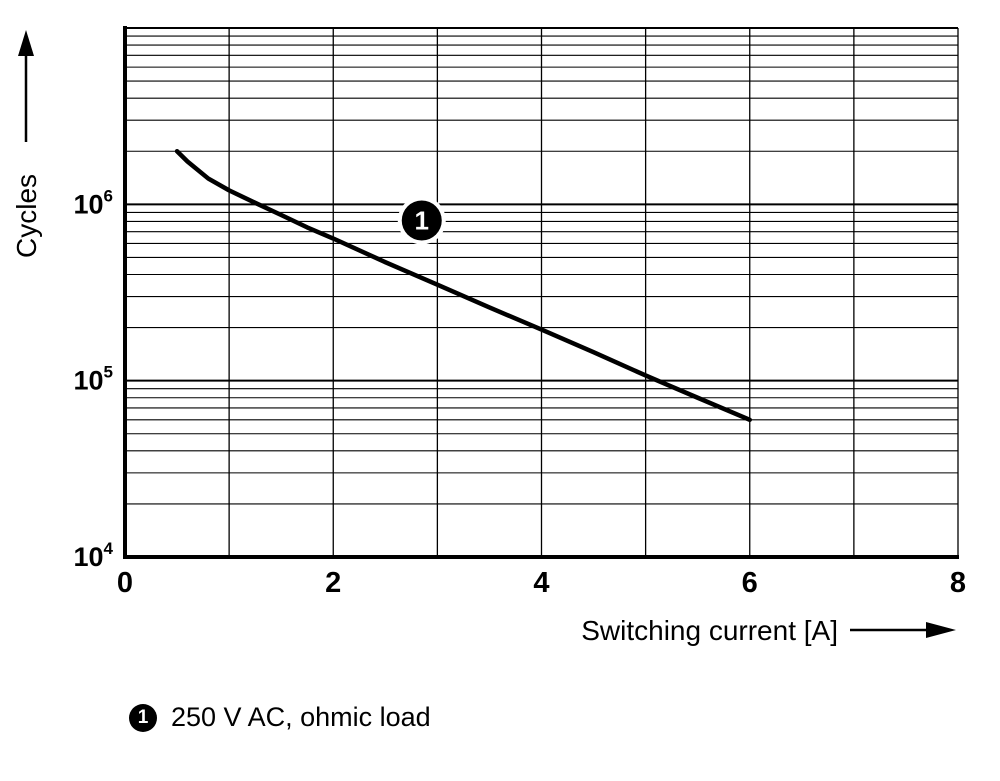 The width and height of the screenshot is (1000, 781). I want to click on chart-legend: 1 250 V AC, ohmic load, so click(280, 717).